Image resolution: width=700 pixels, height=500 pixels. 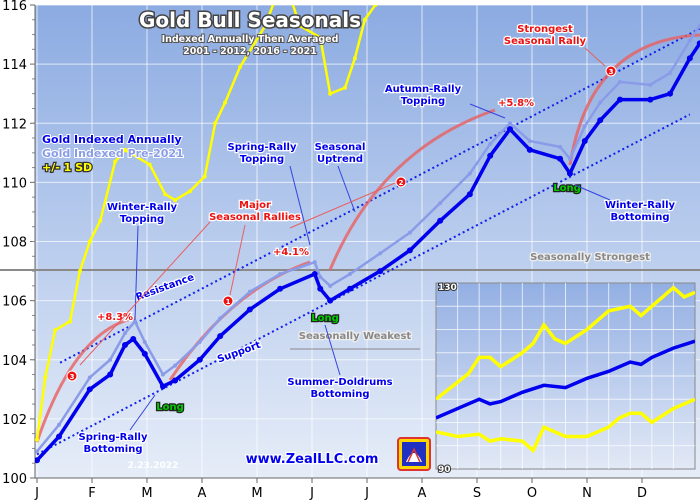 I want to click on rally-marker-3b-label: 3, so click(x=611, y=72).